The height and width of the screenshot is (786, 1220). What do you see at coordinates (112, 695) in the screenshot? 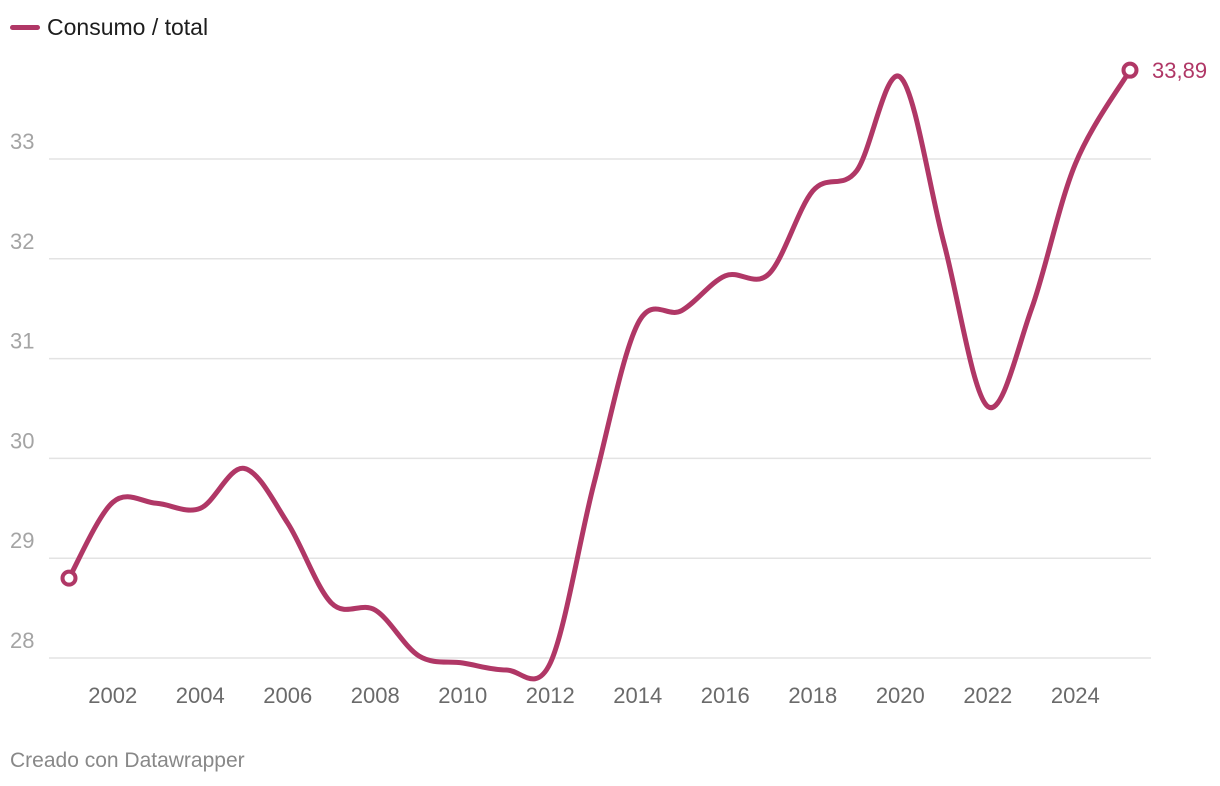
I see `x-tick-label: 2002` at bounding box center [112, 695].